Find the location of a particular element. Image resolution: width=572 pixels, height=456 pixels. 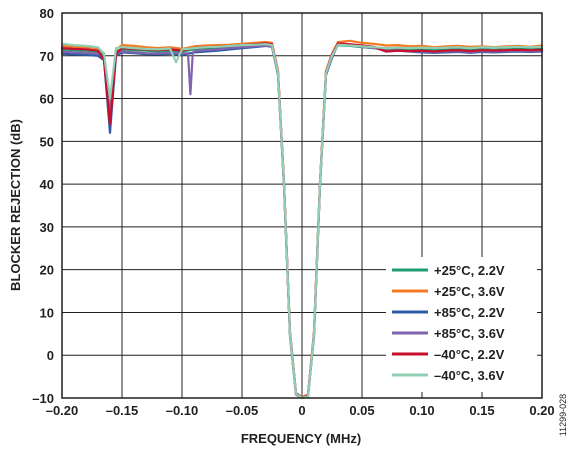

y-tick-label: 30 is located at coordinates (47, 227).